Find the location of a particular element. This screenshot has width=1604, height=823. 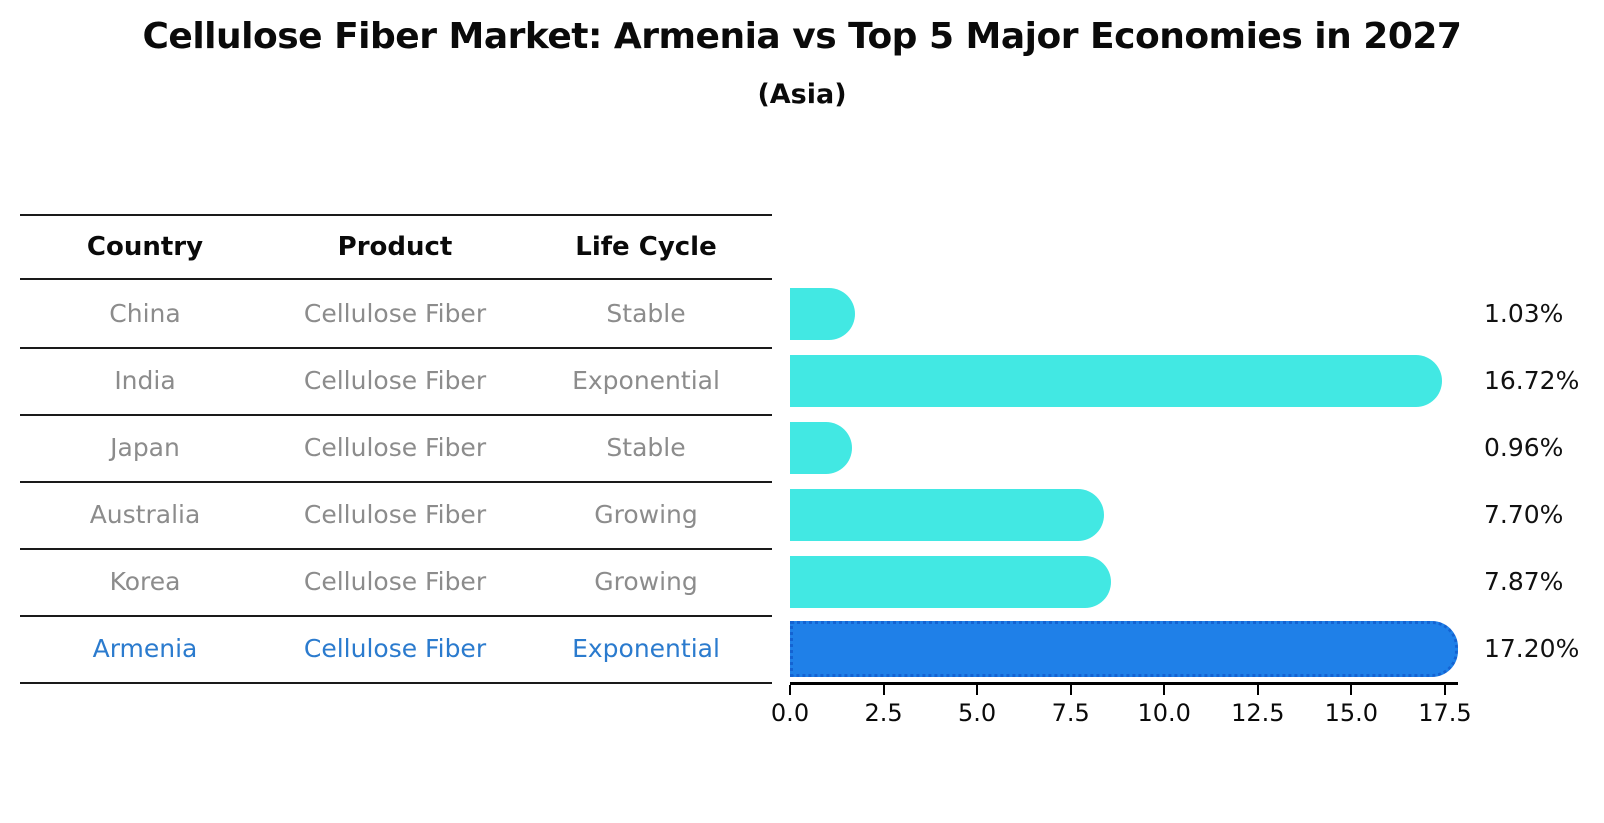

table-header-life-cycle: Life Cycle is located at coordinates (646, 247).